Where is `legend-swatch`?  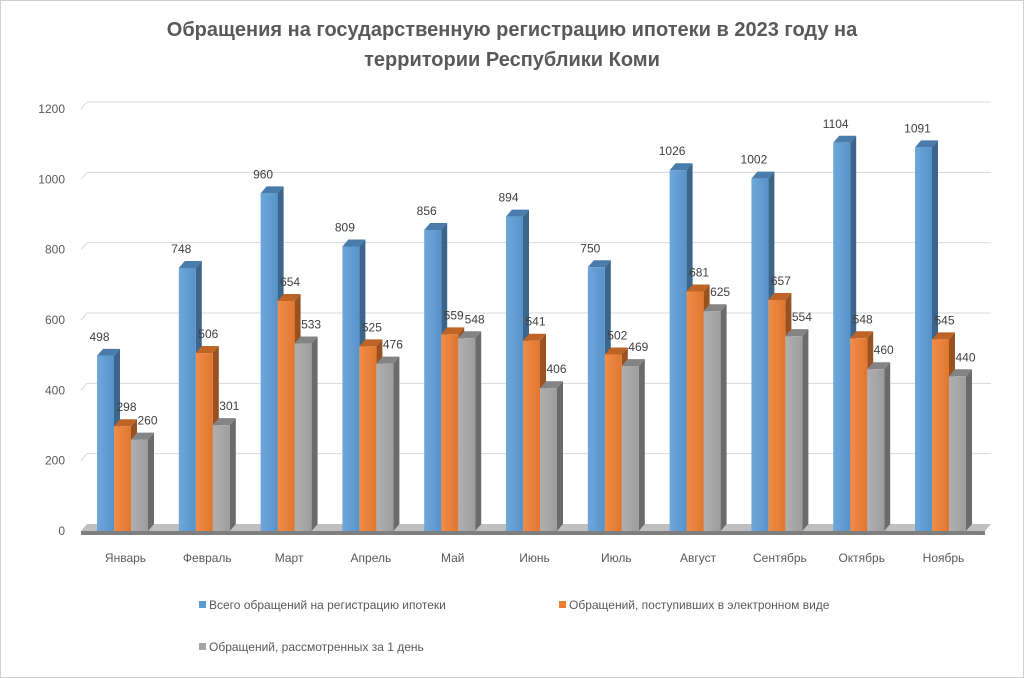
legend-swatch is located at coordinates (562, 604).